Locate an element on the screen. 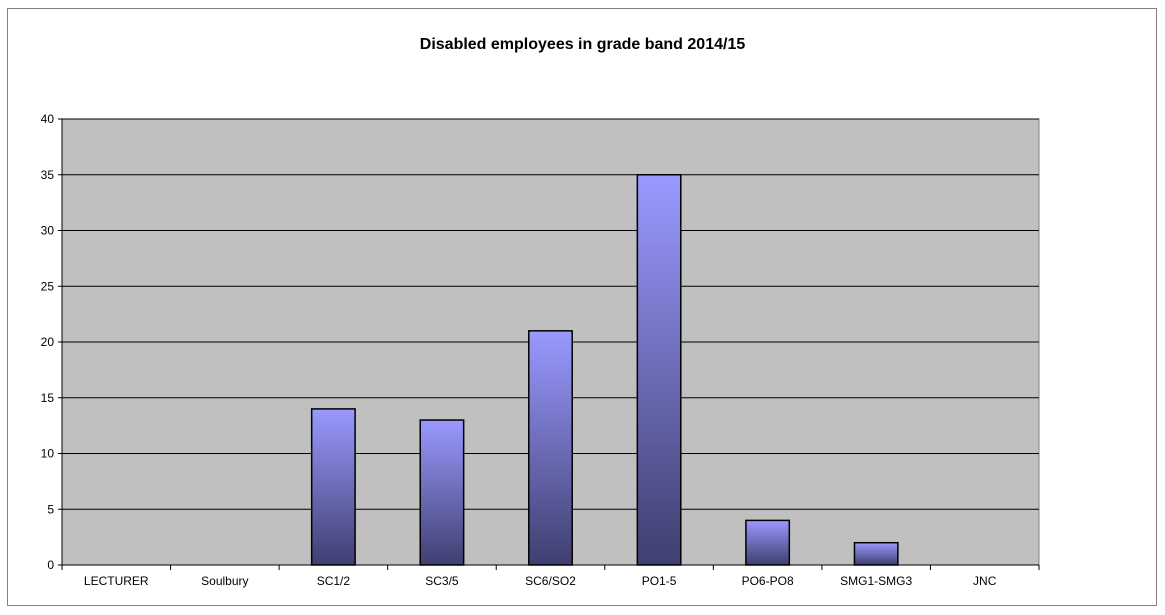 The width and height of the screenshot is (1165, 615). y-tick-label: 25 is located at coordinates (48, 286).